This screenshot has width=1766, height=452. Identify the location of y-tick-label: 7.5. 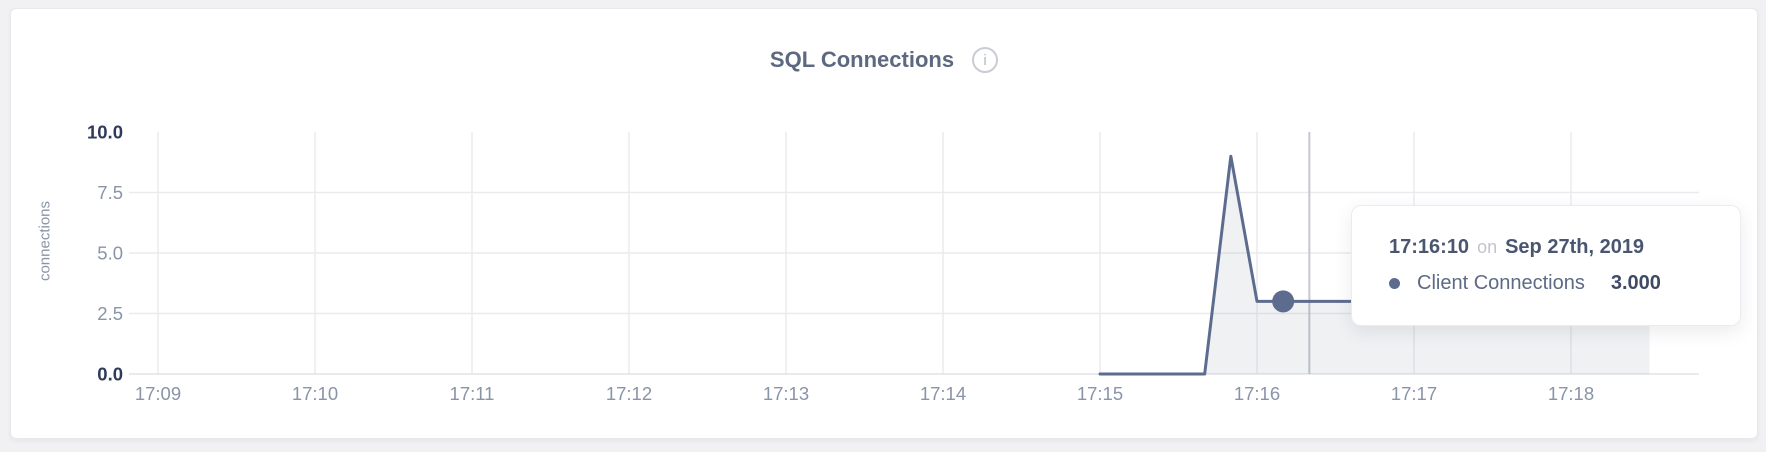
(110, 192).